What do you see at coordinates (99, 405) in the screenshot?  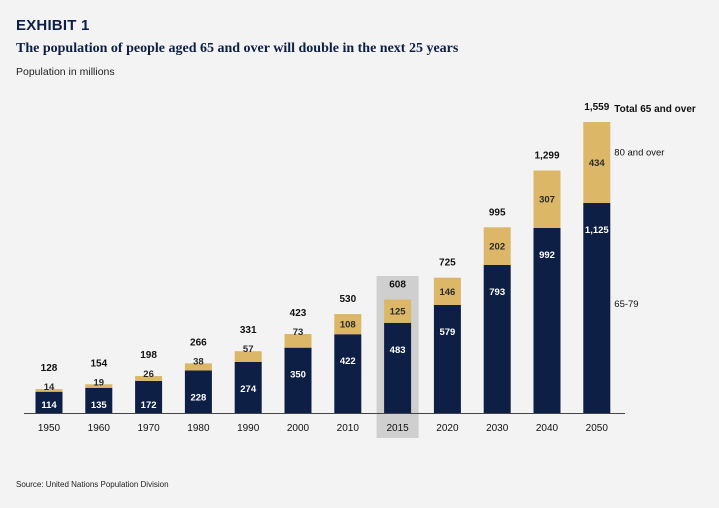 I see `value-label-65-79: 135` at bounding box center [99, 405].